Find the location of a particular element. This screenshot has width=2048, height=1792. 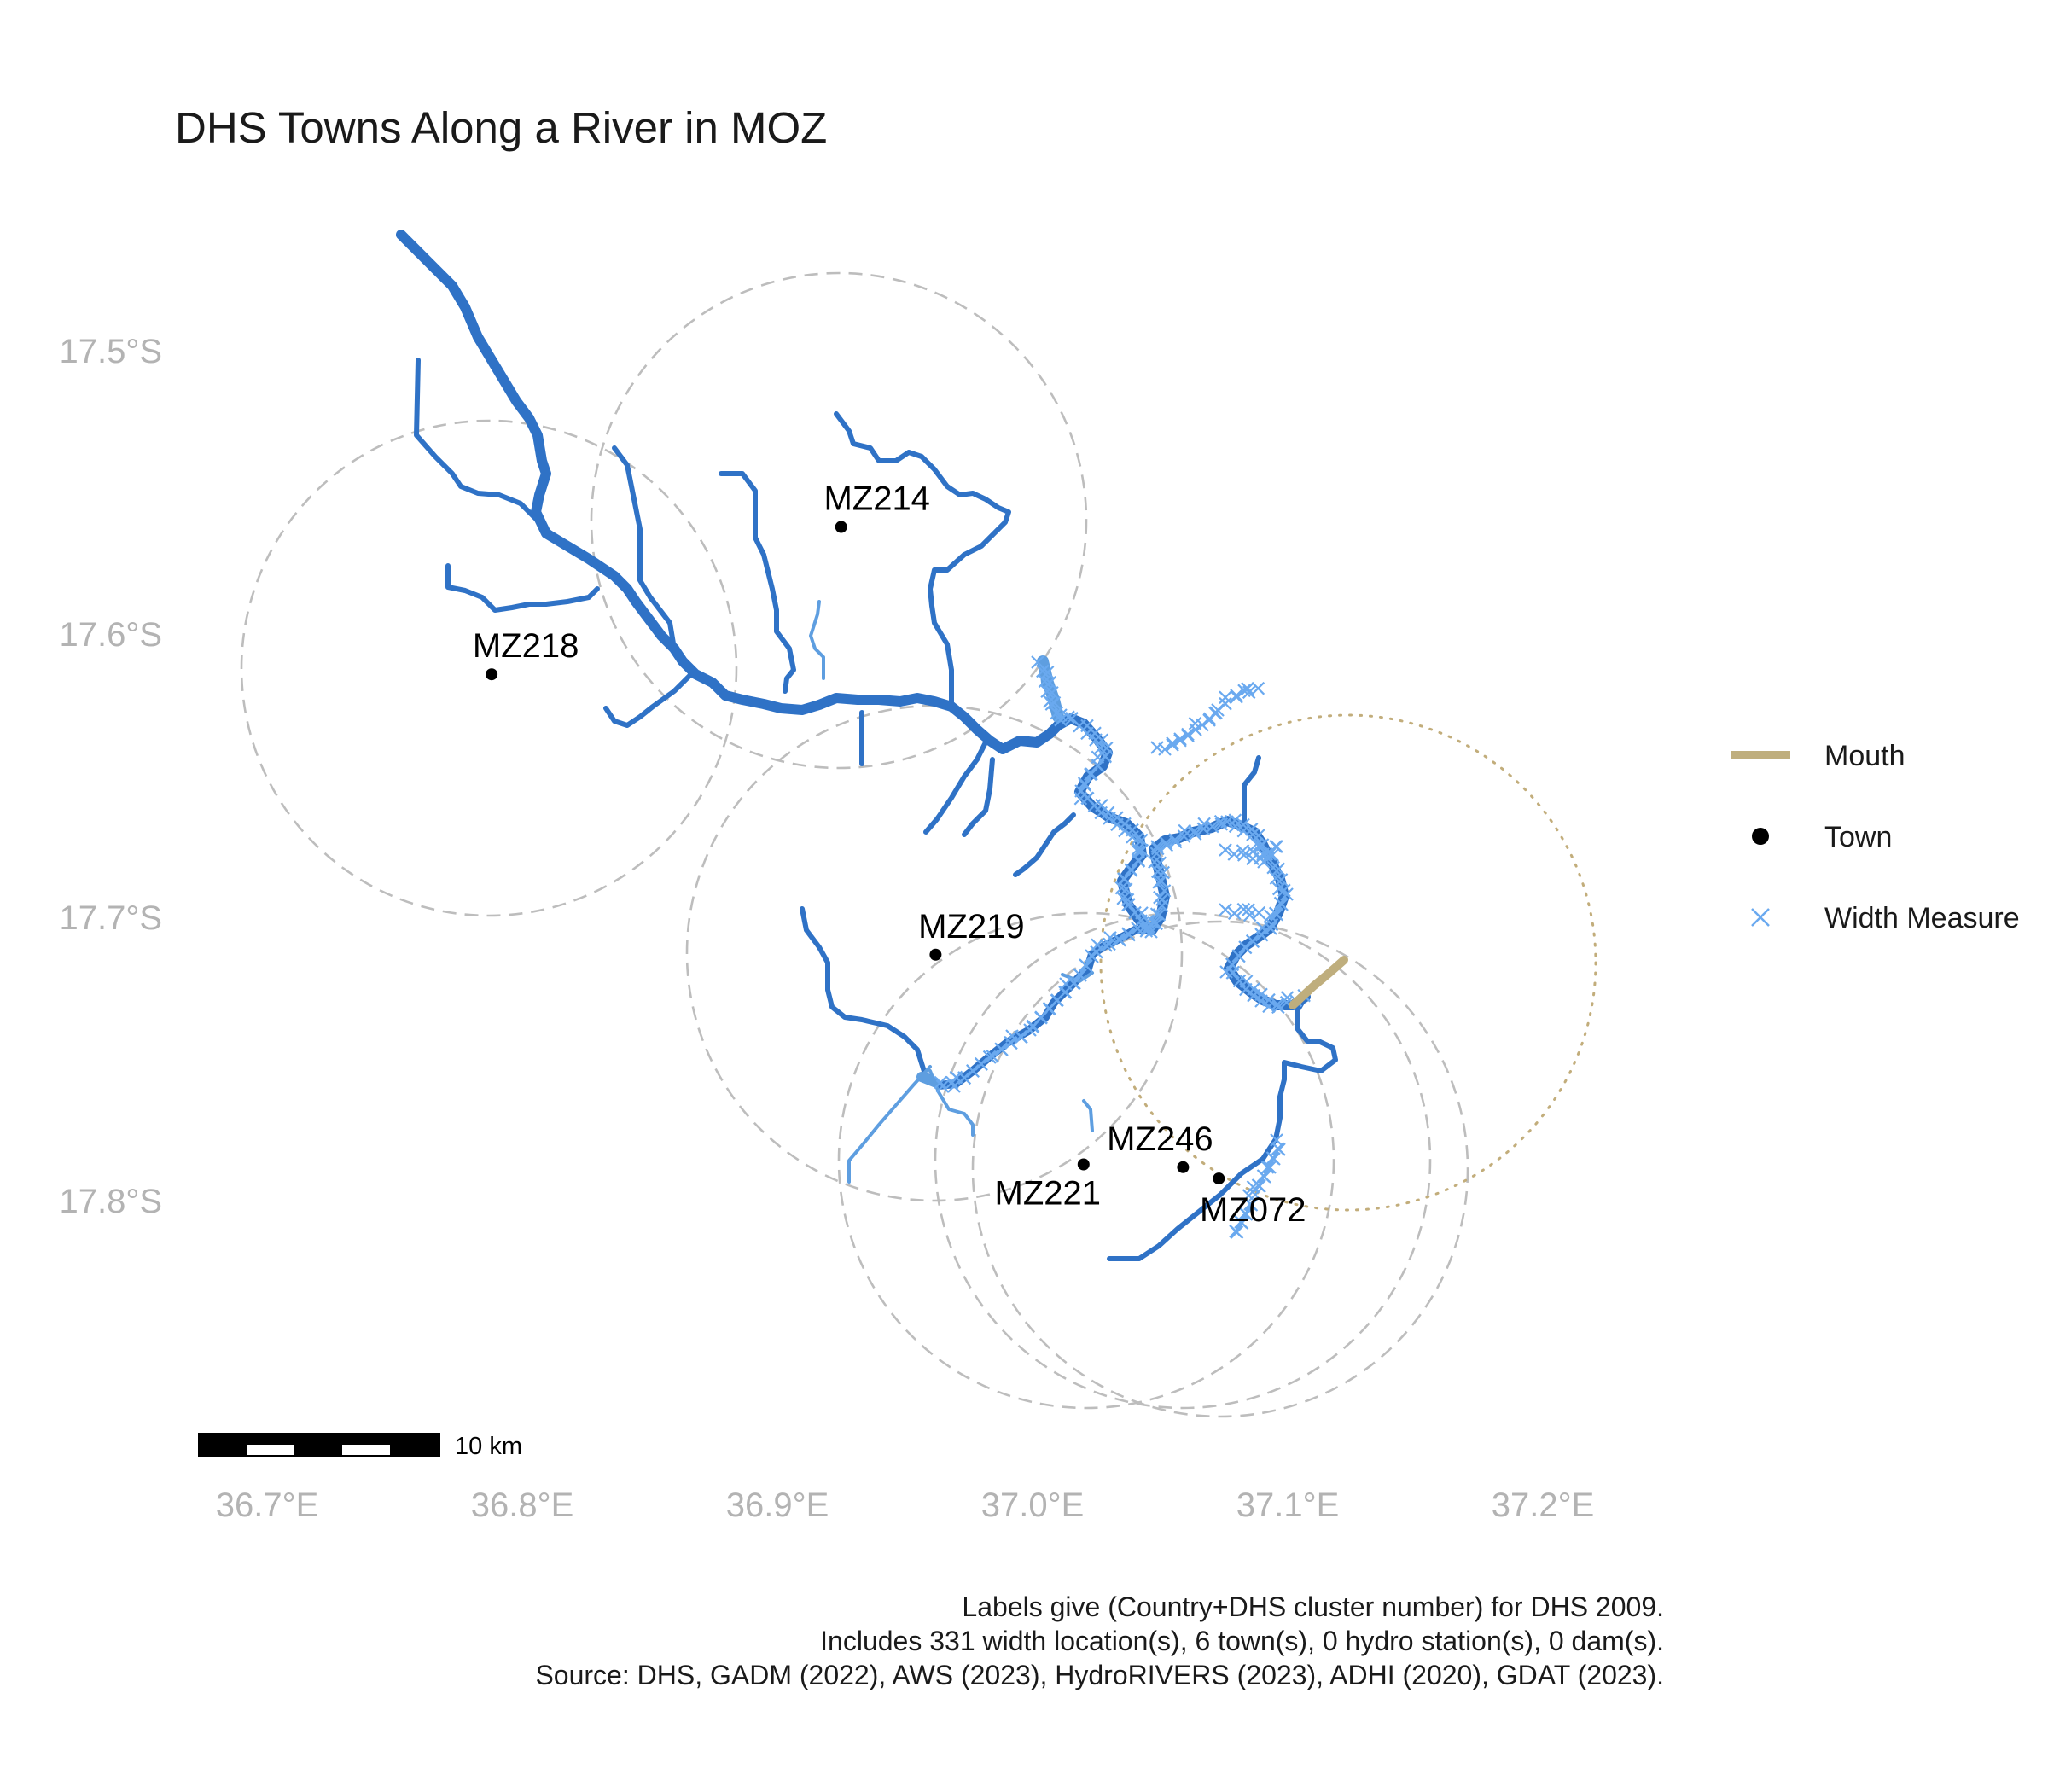

width-measure-marks is located at coordinates (1122, 947).